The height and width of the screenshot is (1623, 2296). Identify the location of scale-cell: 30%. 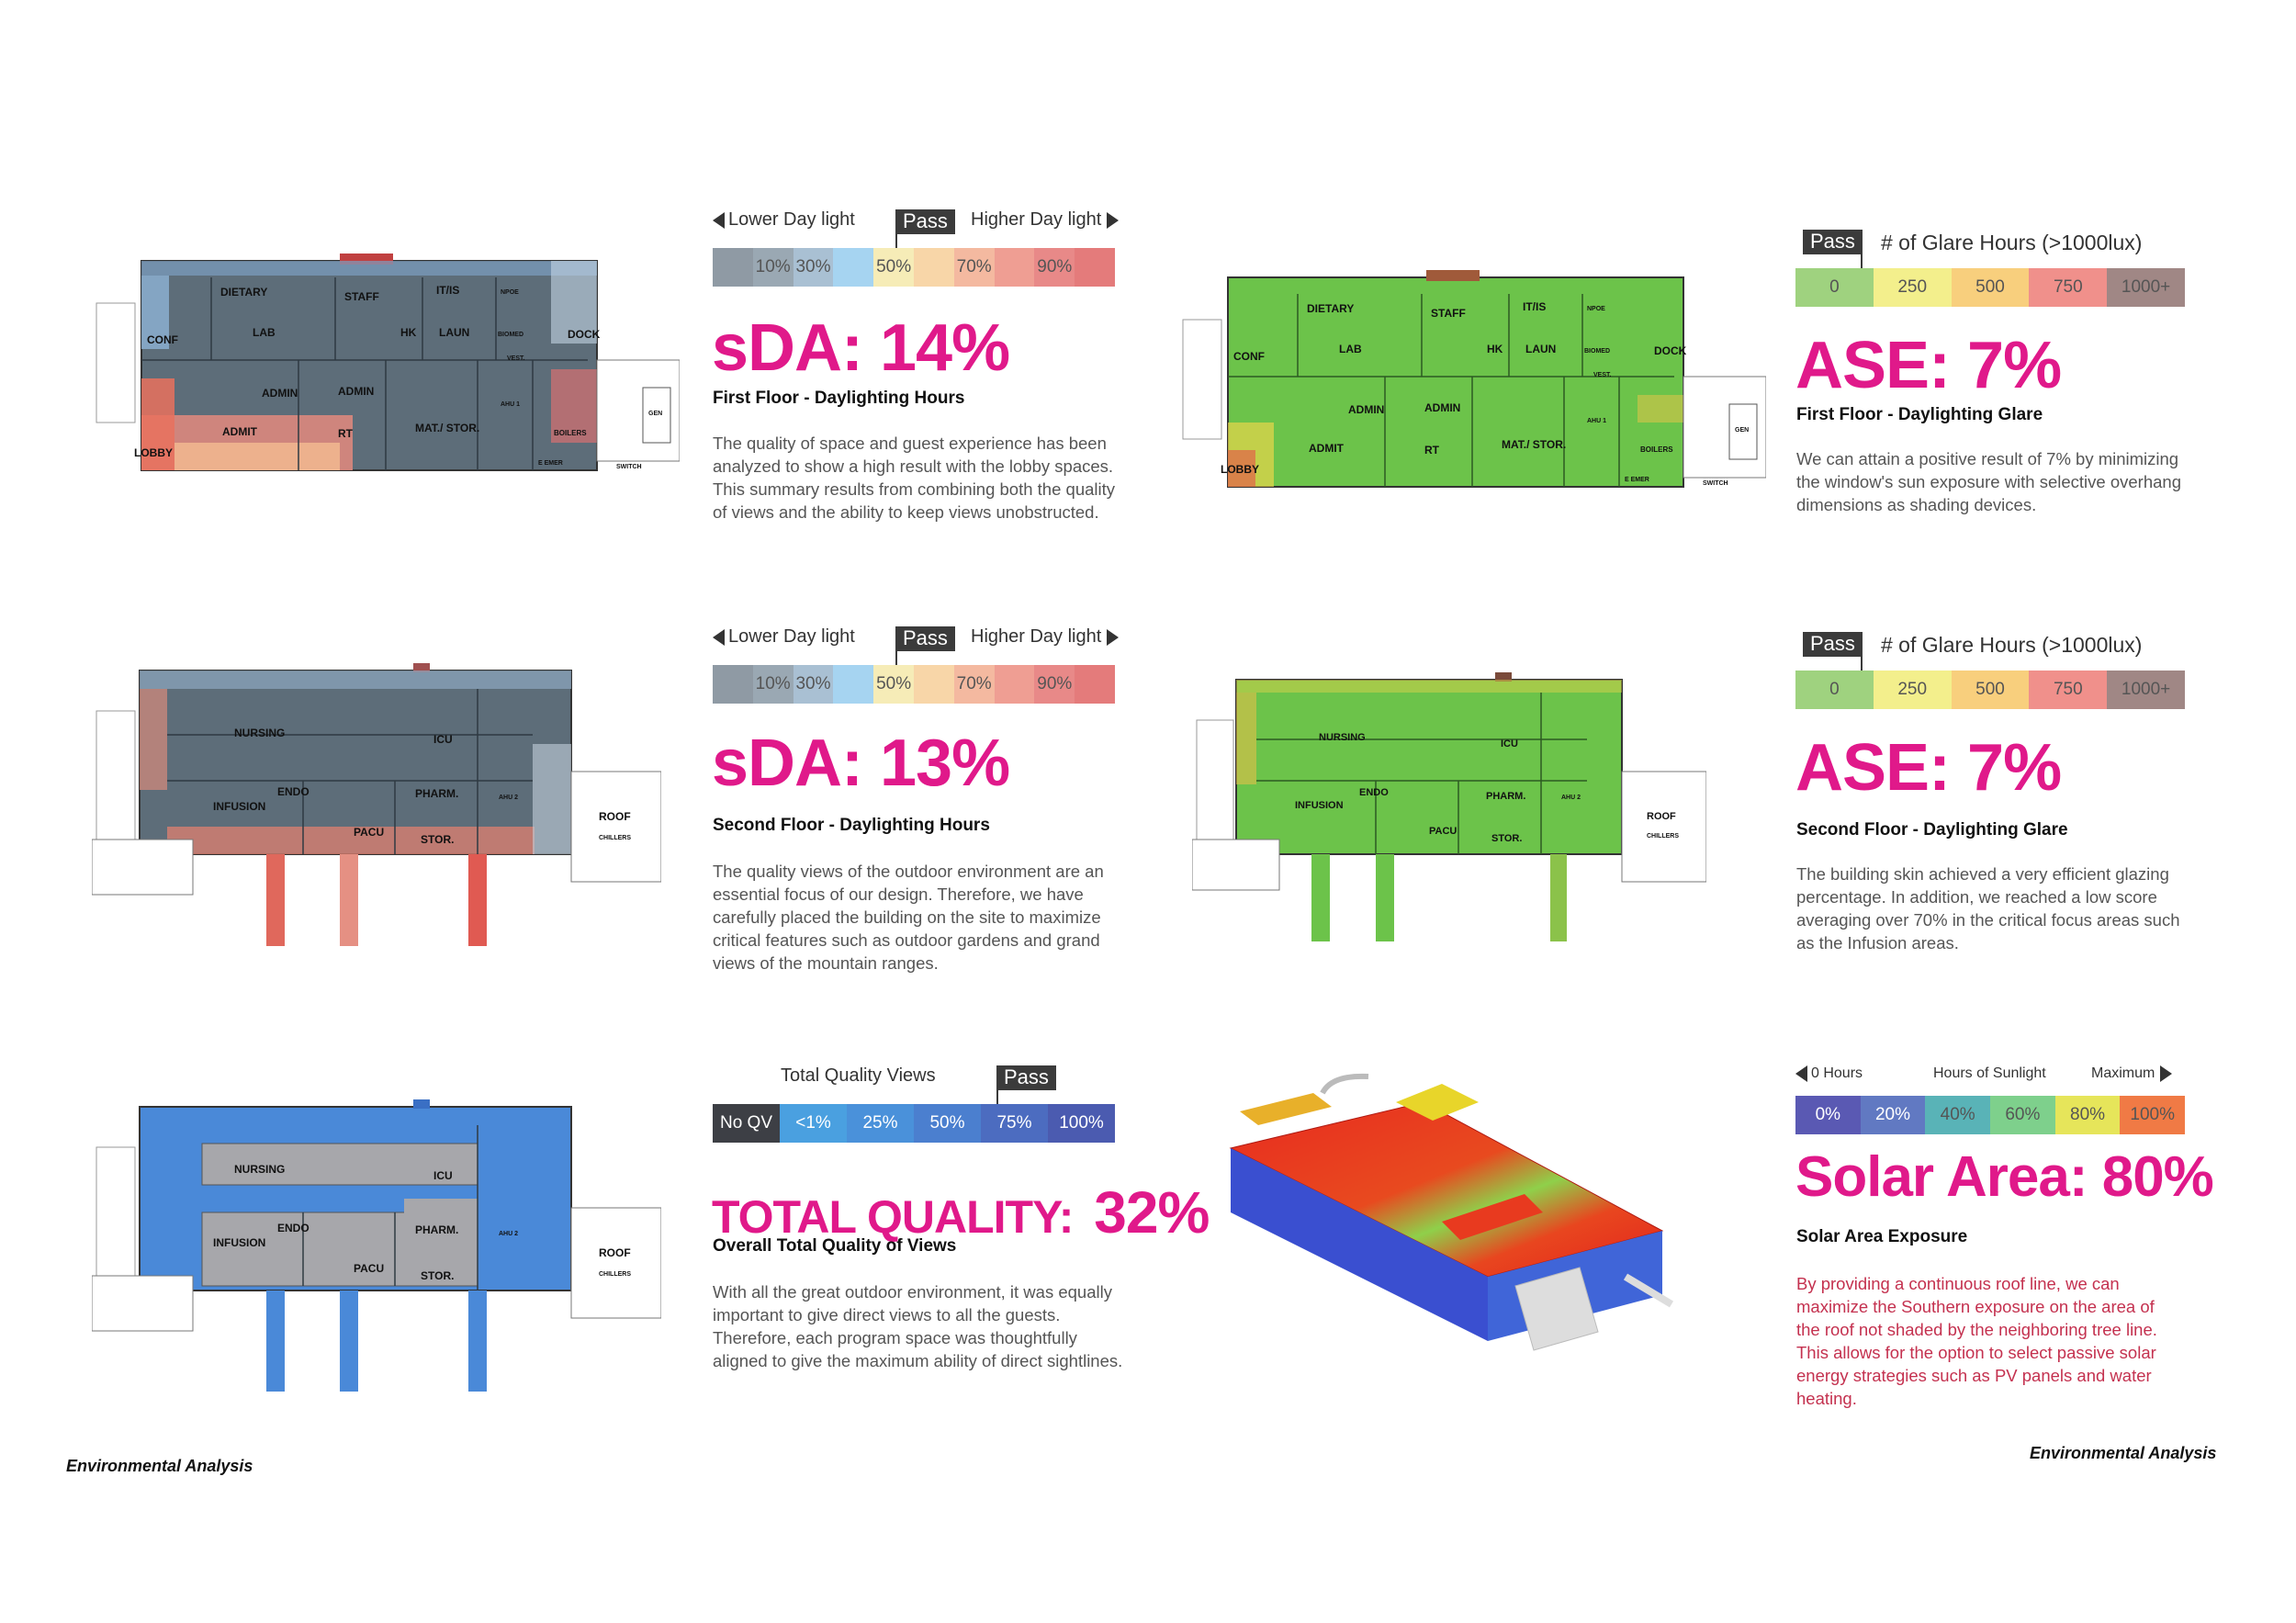
(813, 685).